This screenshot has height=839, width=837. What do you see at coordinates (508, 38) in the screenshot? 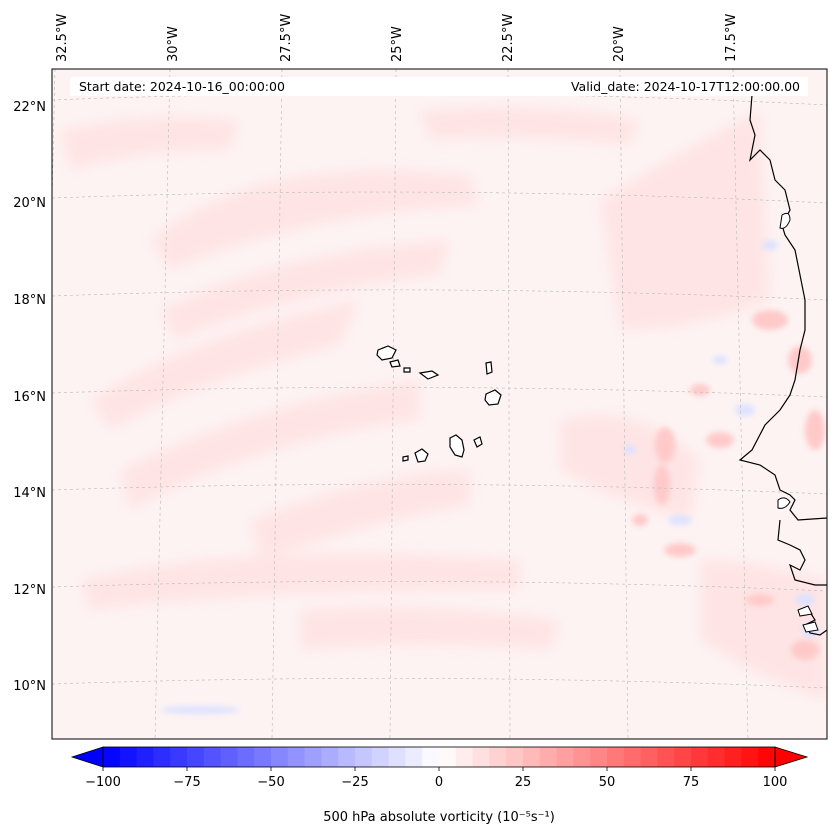
I see `lon-label: 22.5°W` at bounding box center [508, 38].